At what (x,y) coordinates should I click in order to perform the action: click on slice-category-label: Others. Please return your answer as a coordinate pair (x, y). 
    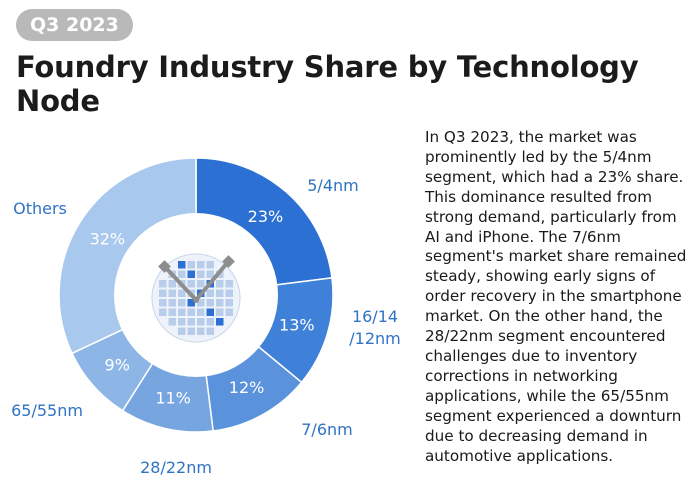
    Looking at the image, I should click on (40, 208).